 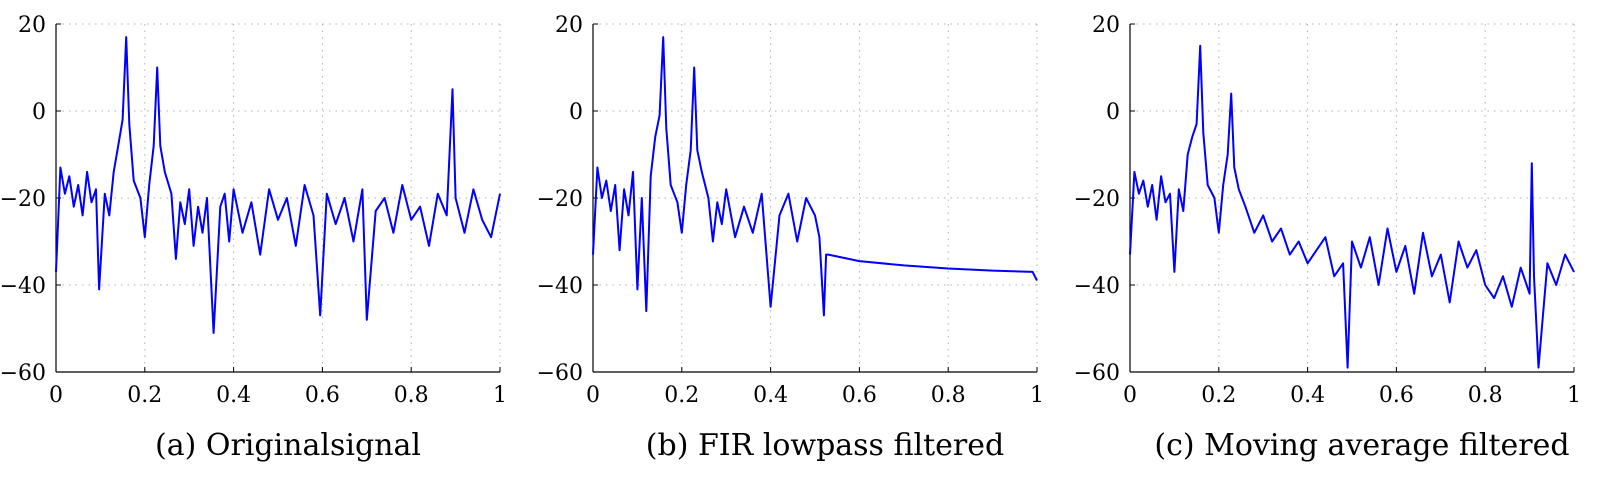 What do you see at coordinates (1361, 445) in the screenshot?
I see `chart-caption: (c) Moving average filtered` at bounding box center [1361, 445].